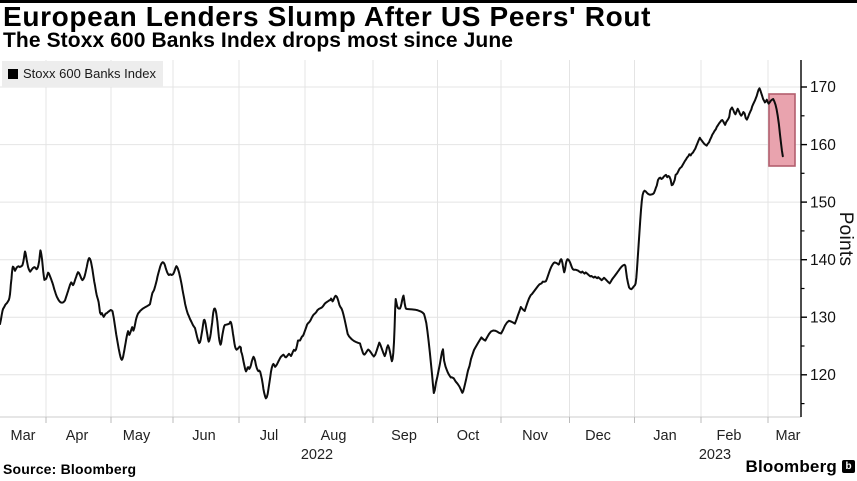 The width and height of the screenshot is (857, 481). What do you see at coordinates (317, 455) in the screenshot?
I see `svg-text: 2022` at bounding box center [317, 455].